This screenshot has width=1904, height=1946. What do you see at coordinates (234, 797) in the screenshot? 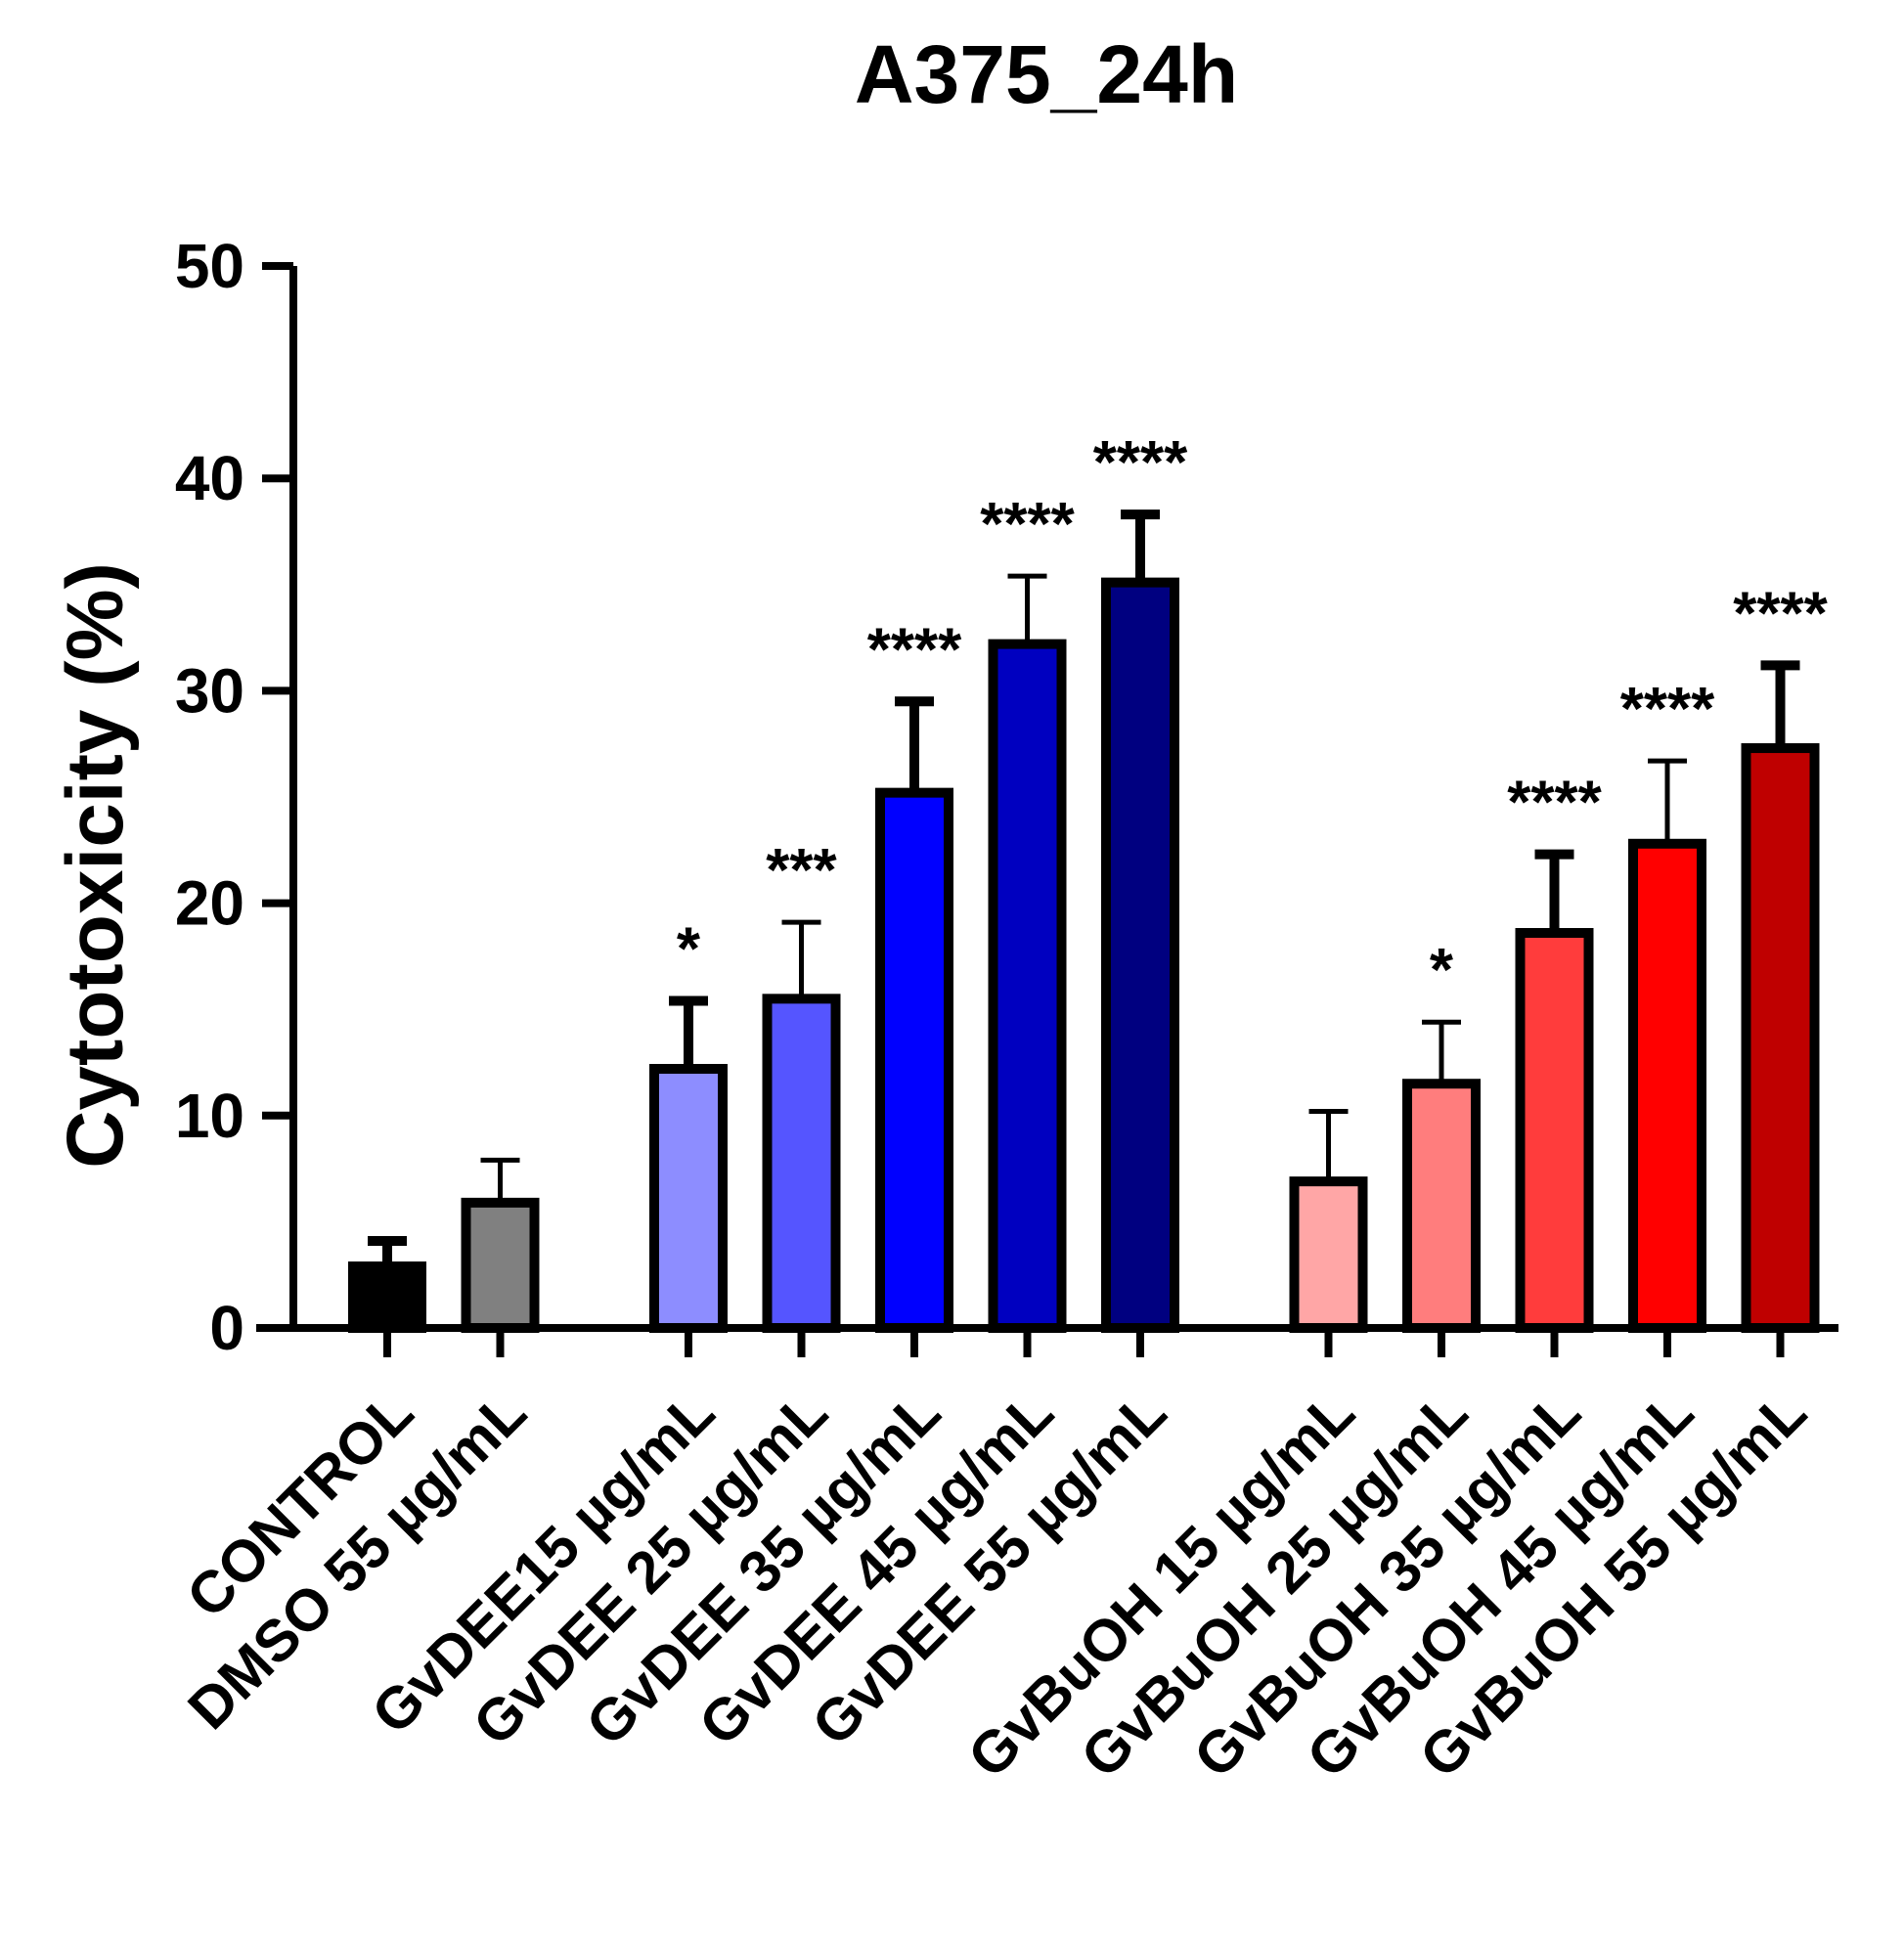
I see `y-ticks-layer: 0 10 20 30 40 50` at bounding box center [234, 797].